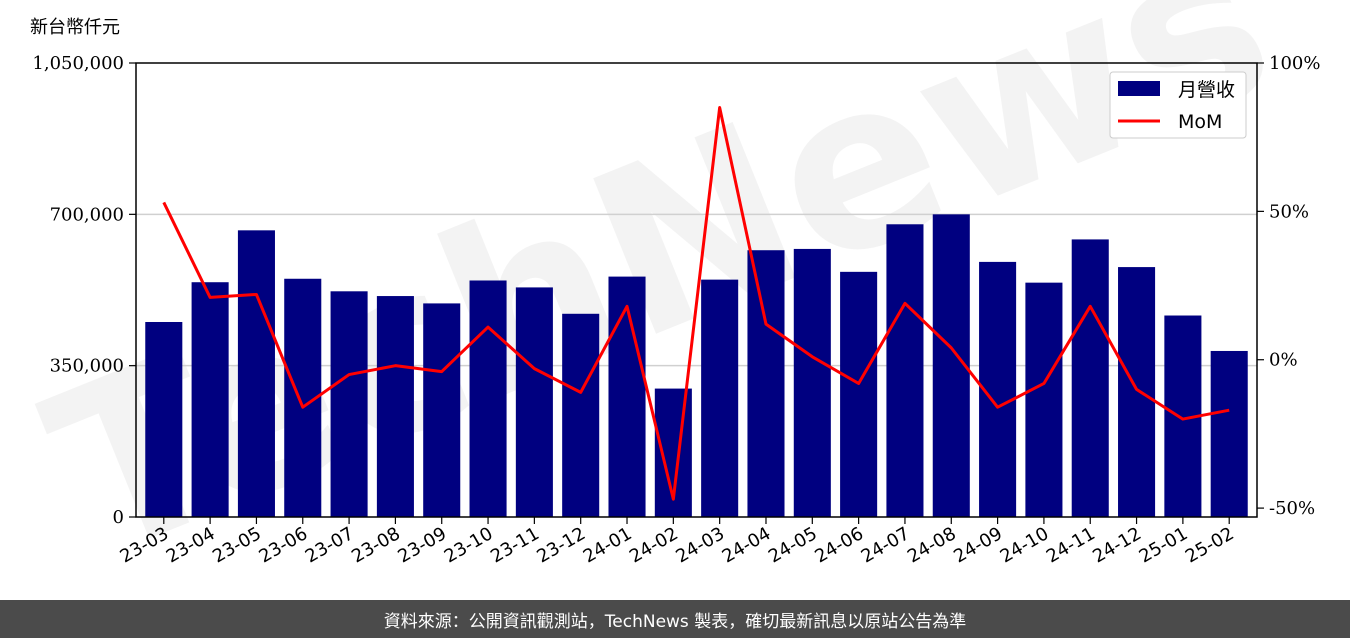 The image size is (1350, 638). I want to click on x-tick-label: 24-09, so click(978, 545).